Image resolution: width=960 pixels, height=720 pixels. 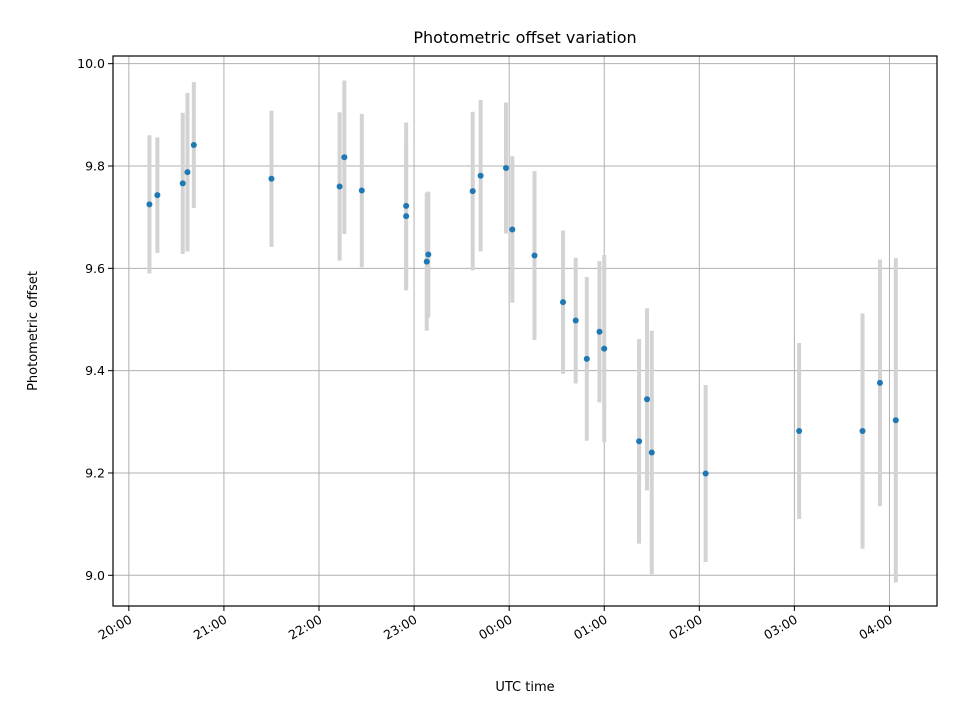 I want to click on chart-title: Photometric offset variation, so click(x=524, y=37).